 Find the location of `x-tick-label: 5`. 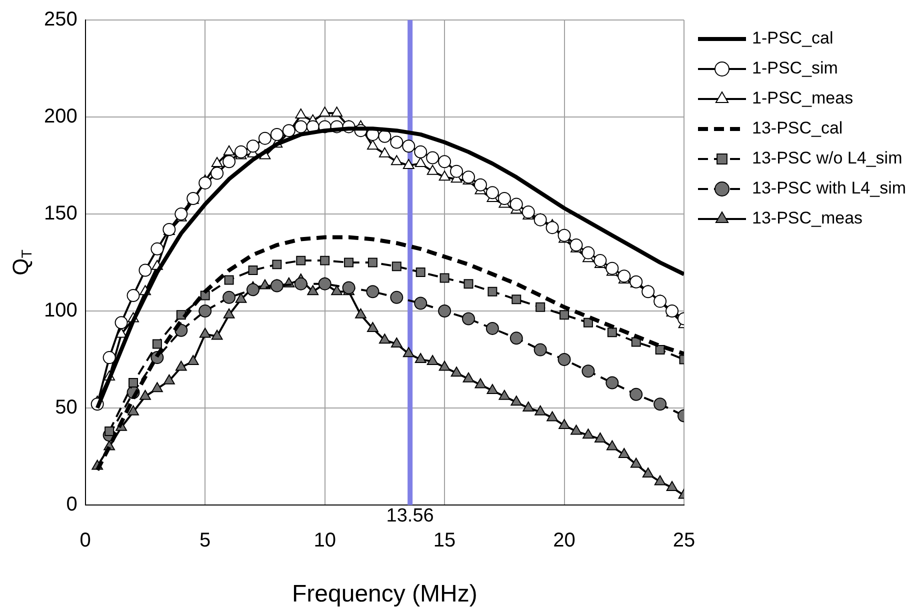

x-tick-label: 5 is located at coordinates (205, 541).